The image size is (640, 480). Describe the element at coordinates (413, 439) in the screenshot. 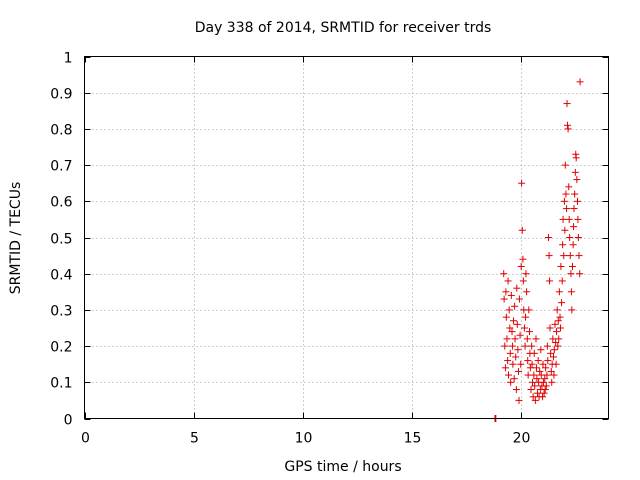

I see `x-tick-label: 15` at that location.